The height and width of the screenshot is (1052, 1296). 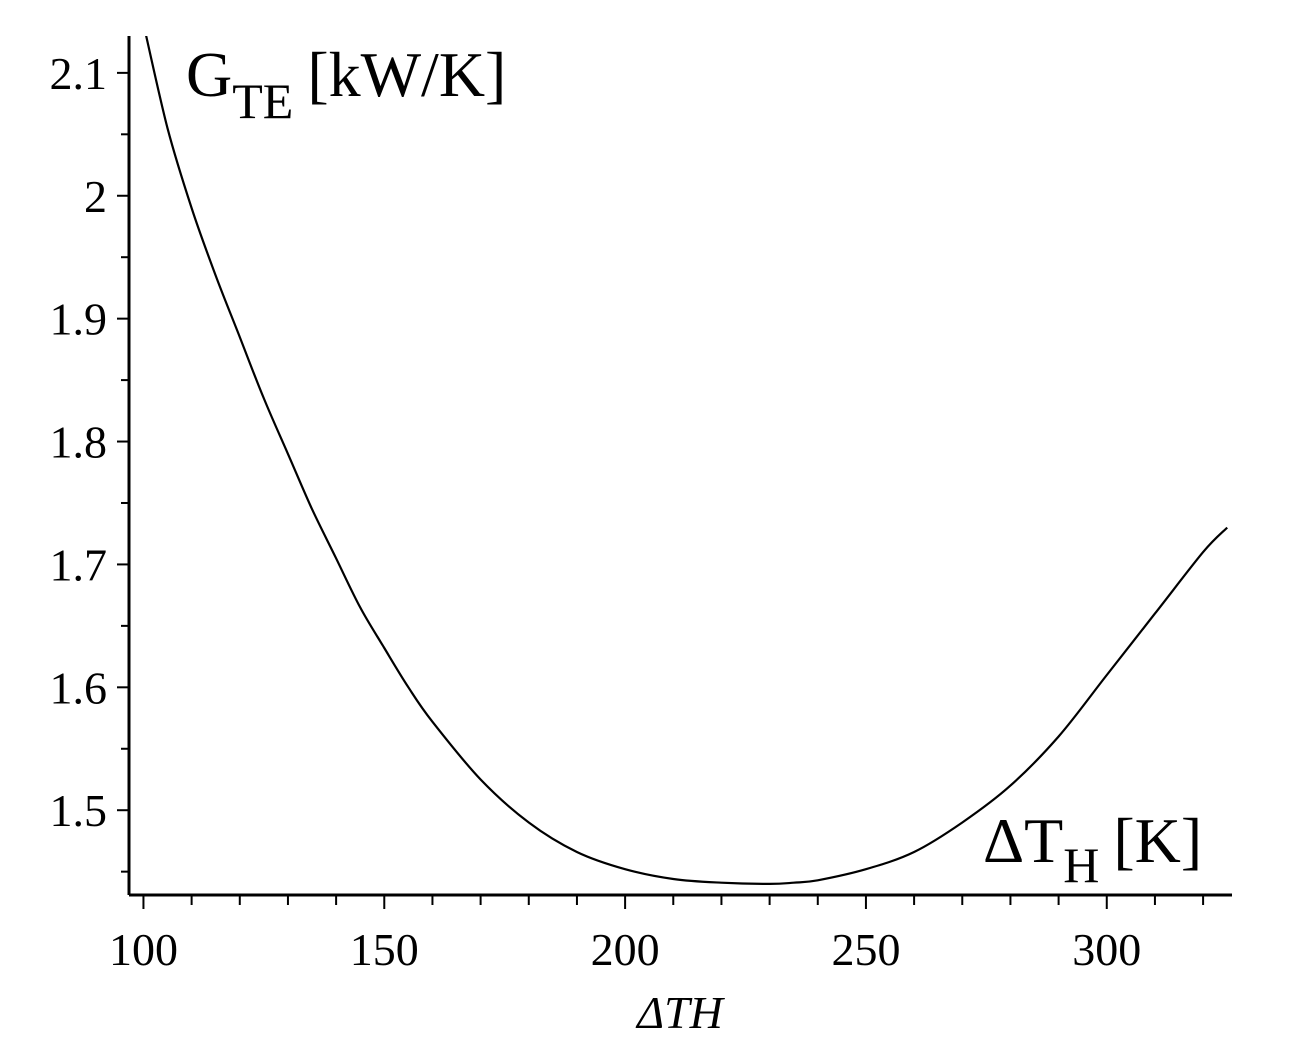 I want to click on y-tick-label: 2, so click(x=95, y=196).